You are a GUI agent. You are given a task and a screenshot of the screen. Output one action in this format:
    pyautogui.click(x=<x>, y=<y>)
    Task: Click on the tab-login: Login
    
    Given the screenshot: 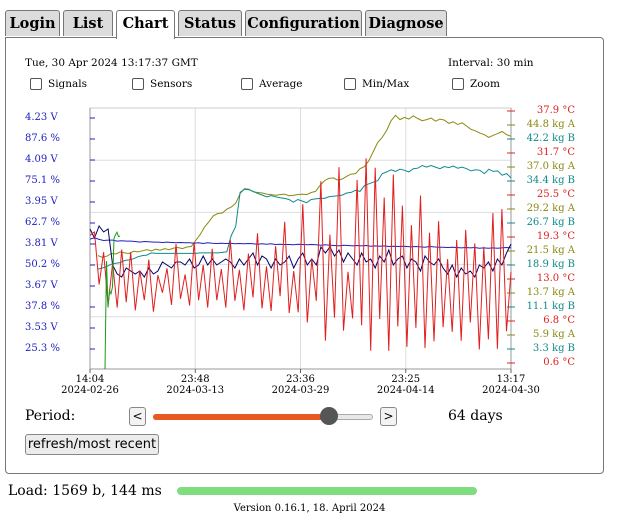 What is the action you would take?
    pyautogui.click(x=32, y=23)
    